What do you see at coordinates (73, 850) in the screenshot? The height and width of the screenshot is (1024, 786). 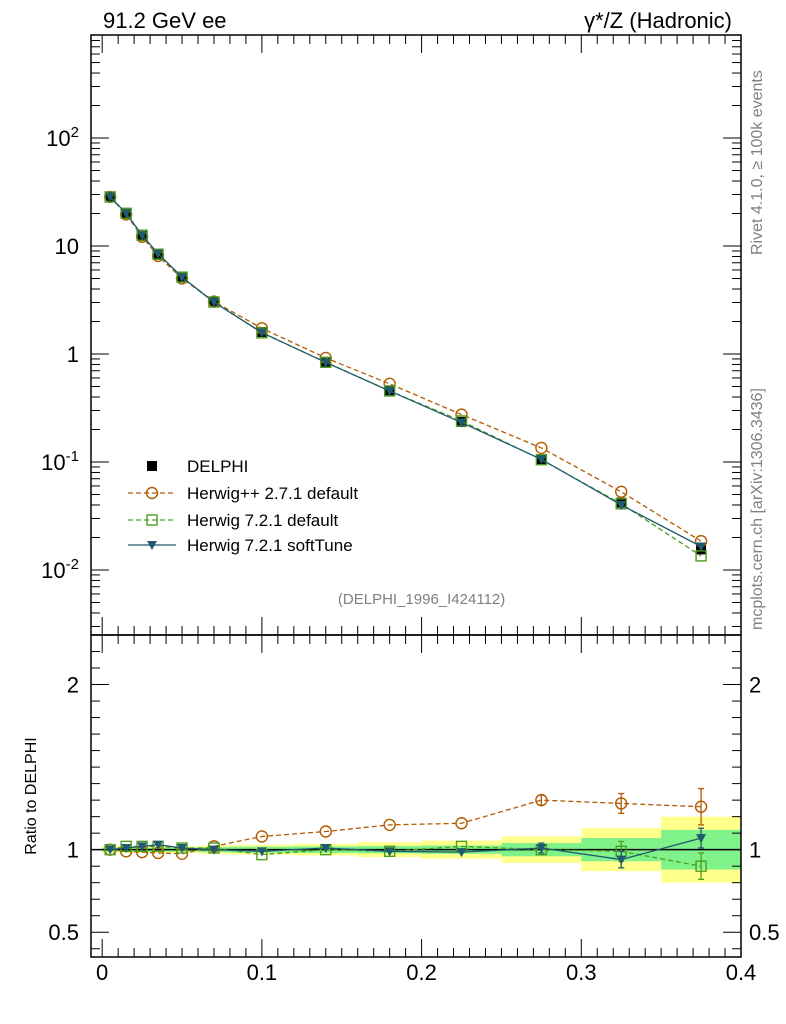 I see `ratio-y-tick-label: 1` at bounding box center [73, 850].